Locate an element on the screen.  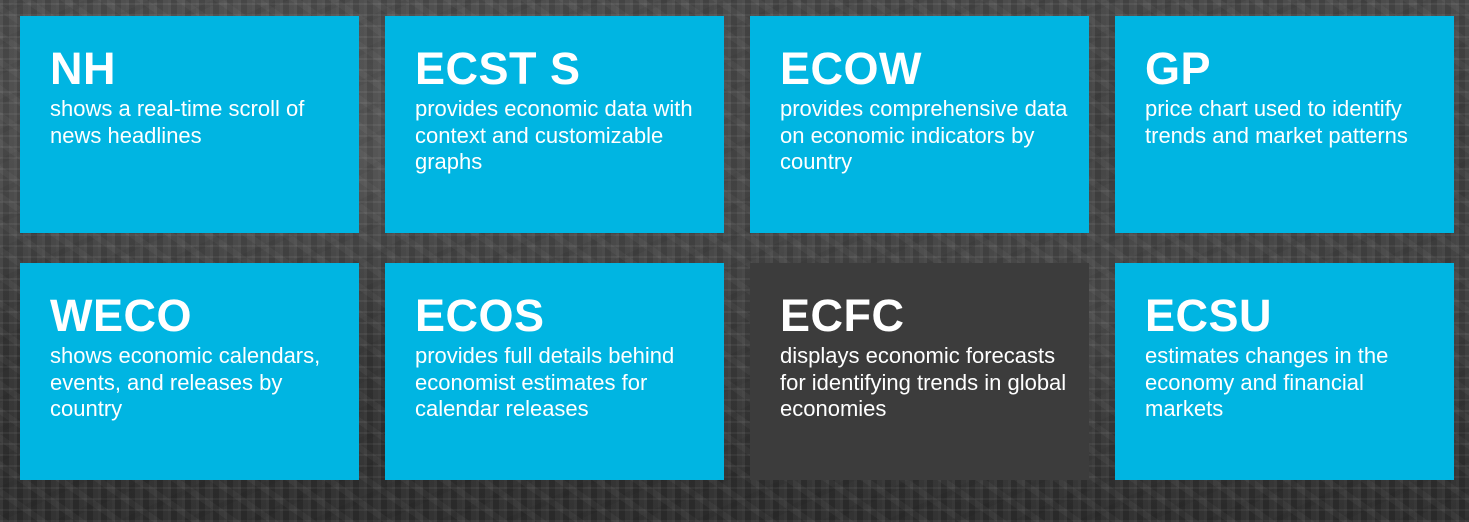
tile-code: ECFC is located at coordinates (842, 315).